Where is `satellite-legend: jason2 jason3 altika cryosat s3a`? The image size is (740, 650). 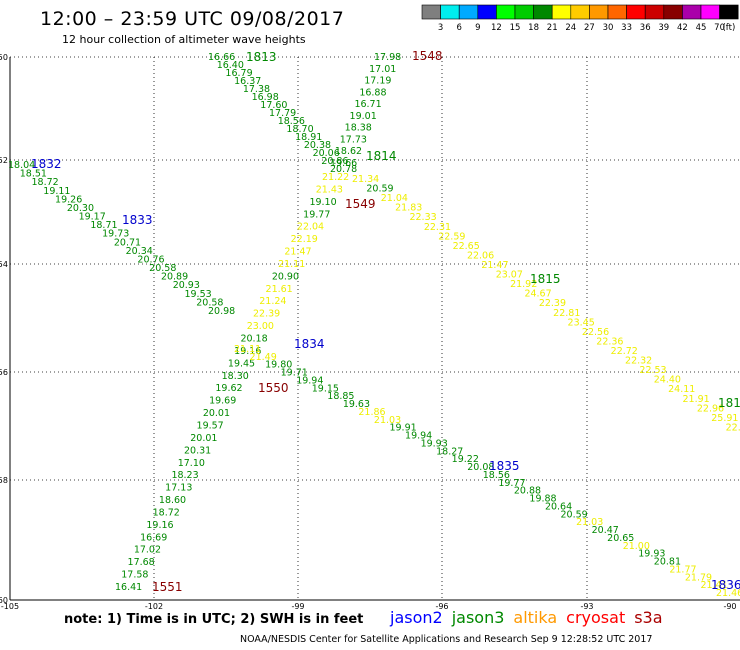 satellite-legend: jason2 jason3 altika cryosat s3a is located at coordinates (531, 617).